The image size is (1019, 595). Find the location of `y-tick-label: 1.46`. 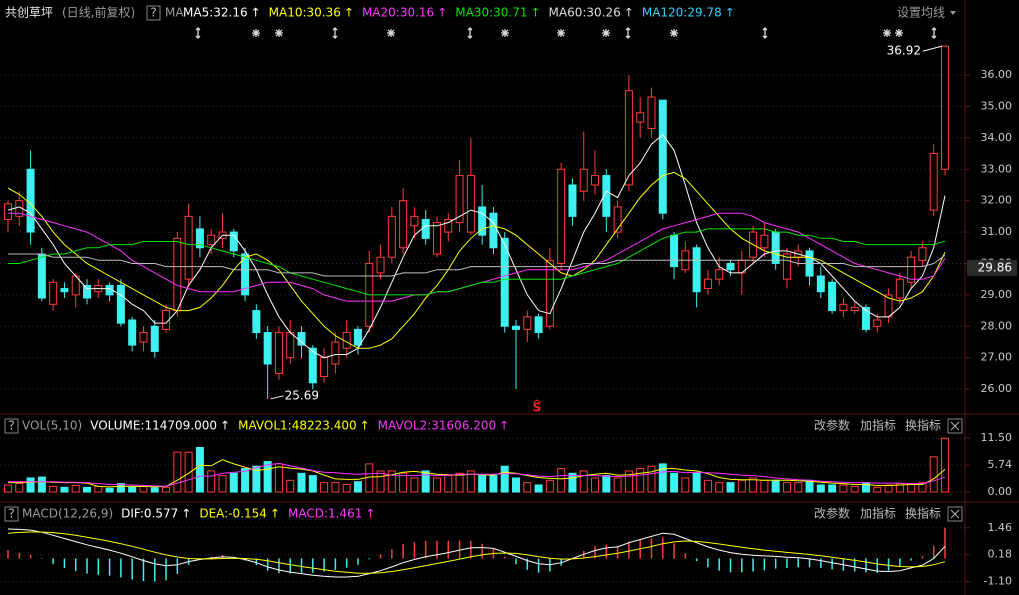

y-tick-label: 1.46 is located at coordinates (1000, 527).